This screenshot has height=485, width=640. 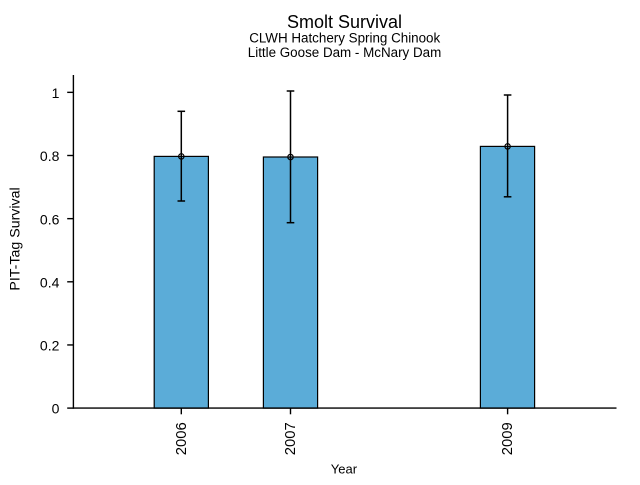 I want to click on svg-text: 0.4, so click(x=50, y=282).